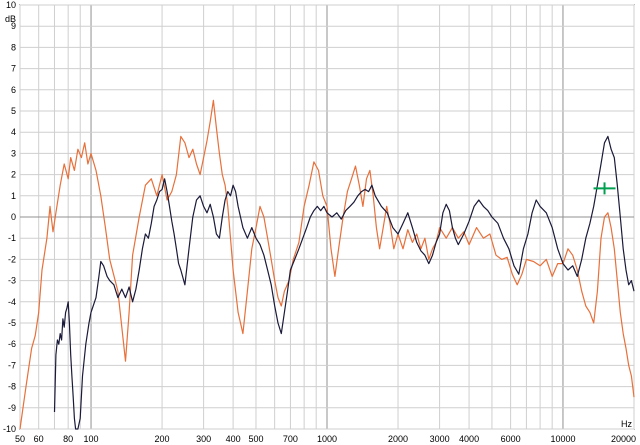 This screenshot has height=445, width=640. Describe the element at coordinates (91, 439) in the screenshot. I see `x-tick-label: 100` at that location.